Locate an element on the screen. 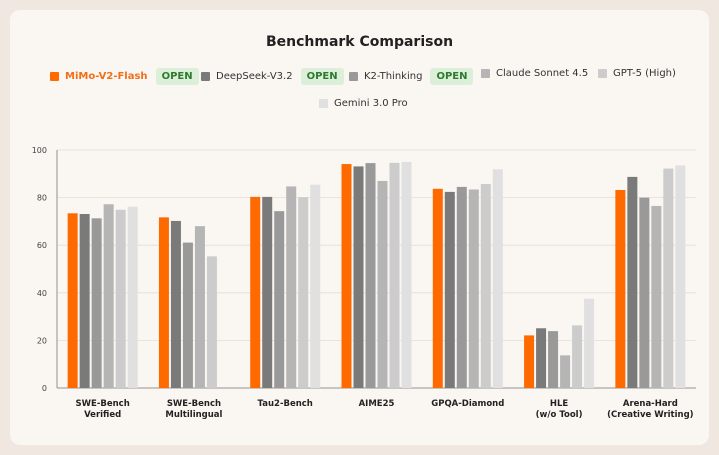 The image size is (719, 455). legend-item-5: Gemini 3.0 Pro is located at coordinates (363, 103).